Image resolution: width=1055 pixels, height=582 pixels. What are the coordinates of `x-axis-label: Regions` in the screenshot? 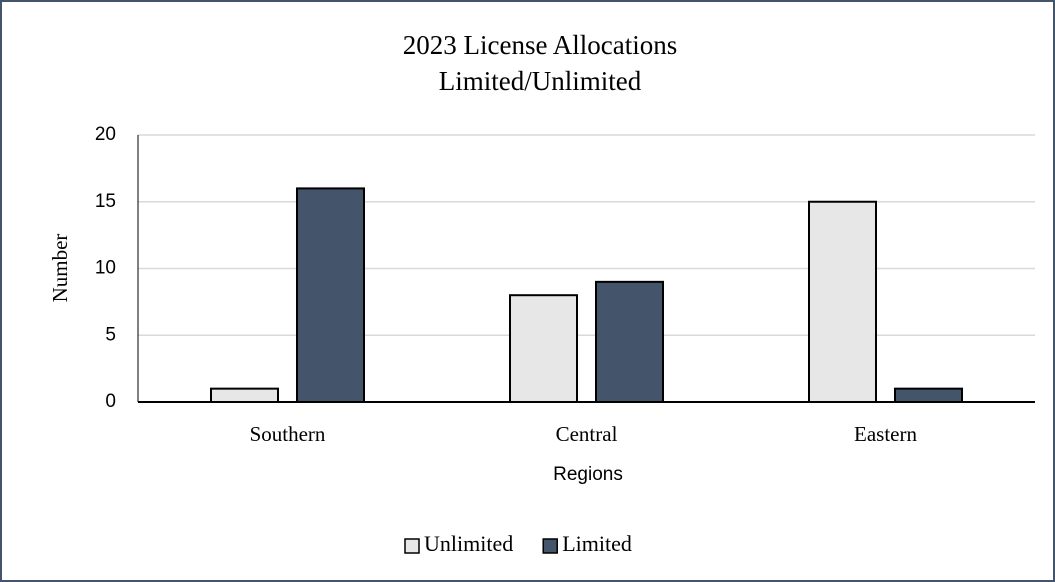 It's located at (588, 474).